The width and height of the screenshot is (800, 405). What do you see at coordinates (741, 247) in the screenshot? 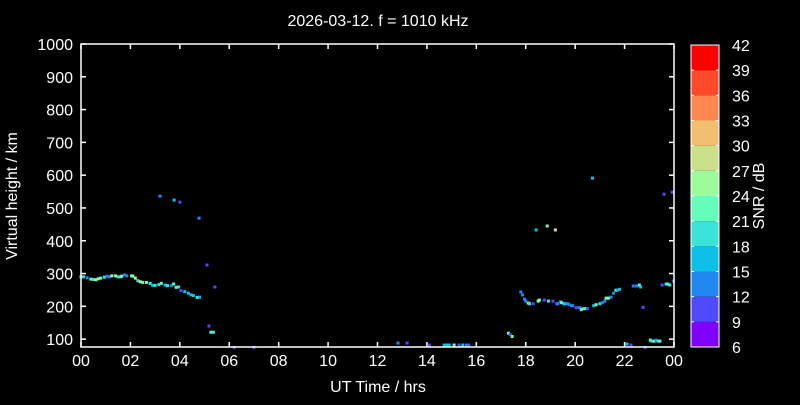
I see `colorbar-tick-label: 18` at bounding box center [741, 247].